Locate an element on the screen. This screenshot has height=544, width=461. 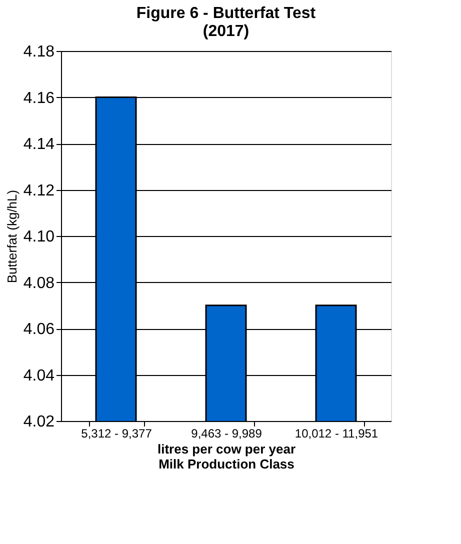
y-tick-label: 4.08 is located at coordinates (39, 283).